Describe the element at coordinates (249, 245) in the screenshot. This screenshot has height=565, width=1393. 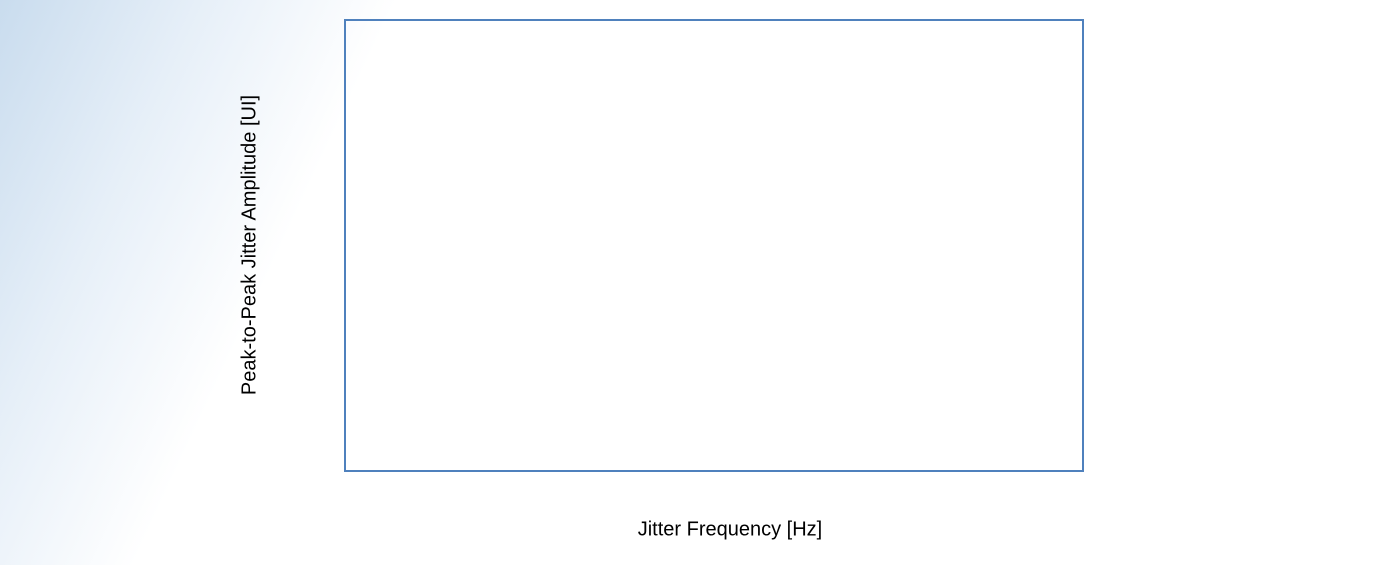
I see `y-axis-label: Peak-to-Peak Jitter Amplitude [UI]` at that location.